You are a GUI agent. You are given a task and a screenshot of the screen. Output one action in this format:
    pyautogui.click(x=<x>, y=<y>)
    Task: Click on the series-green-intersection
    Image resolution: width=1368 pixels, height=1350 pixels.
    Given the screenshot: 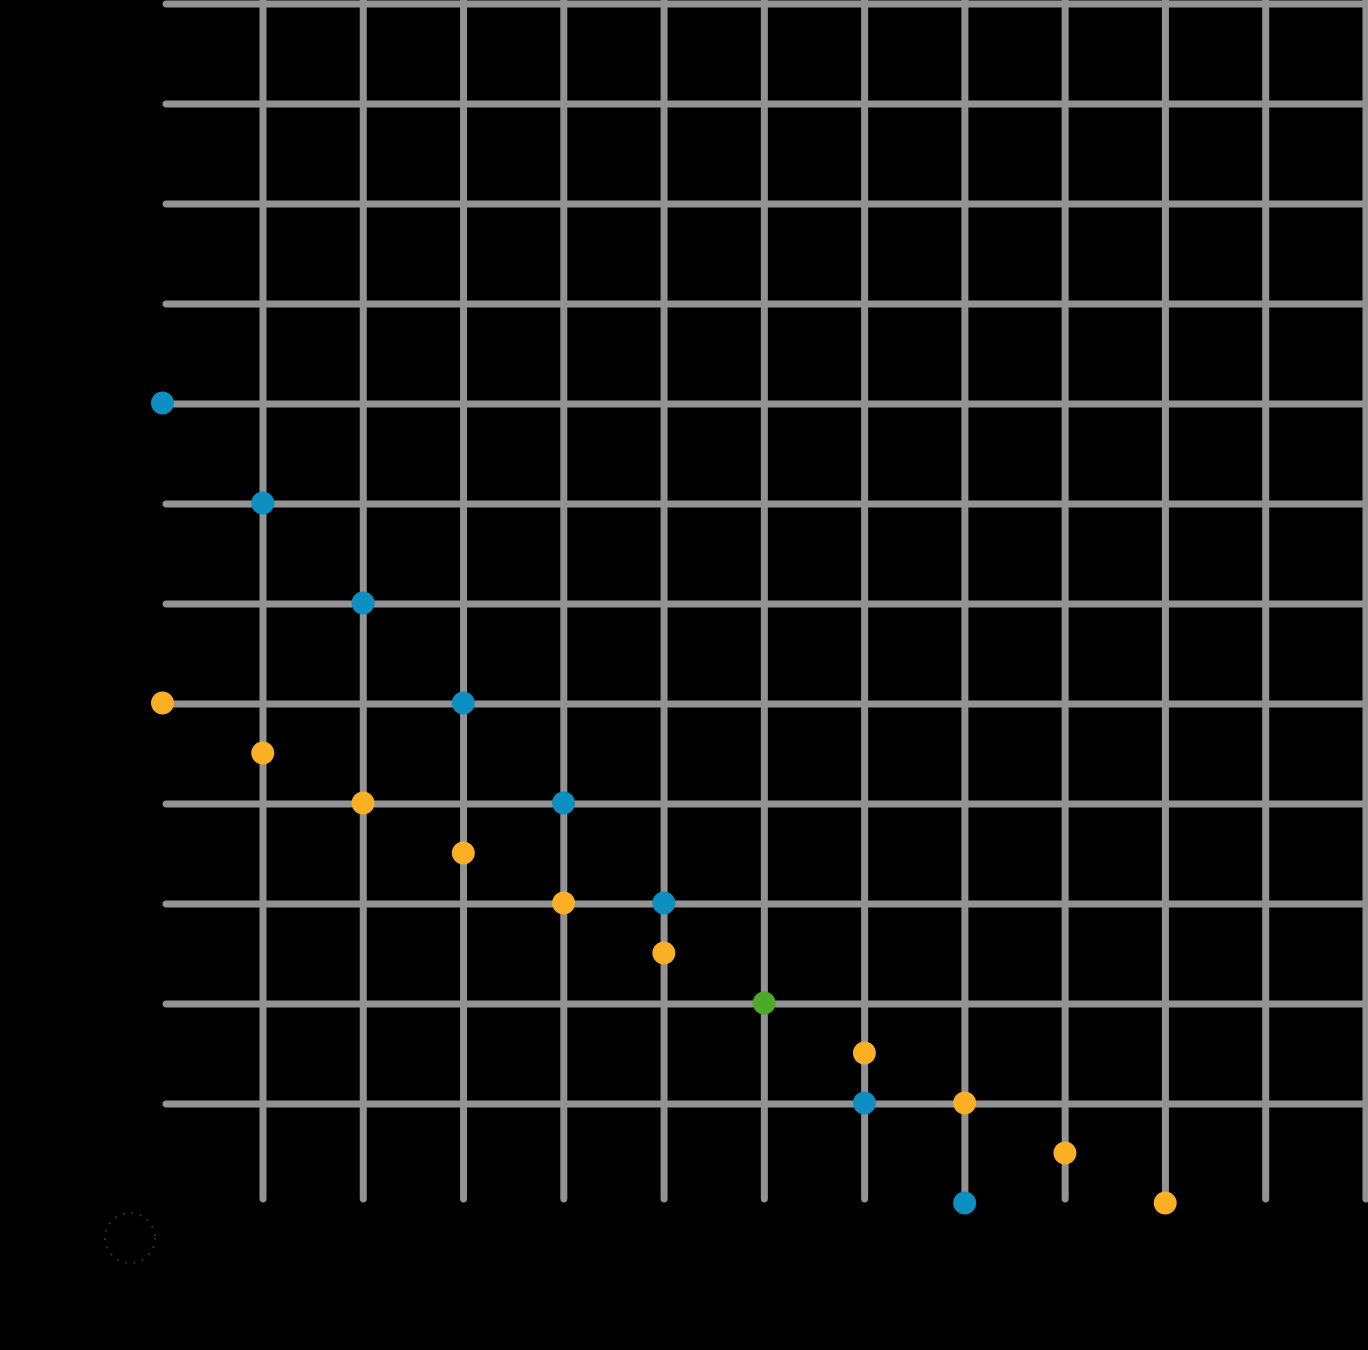 What is the action you would take?
    pyautogui.click(x=764, y=1003)
    